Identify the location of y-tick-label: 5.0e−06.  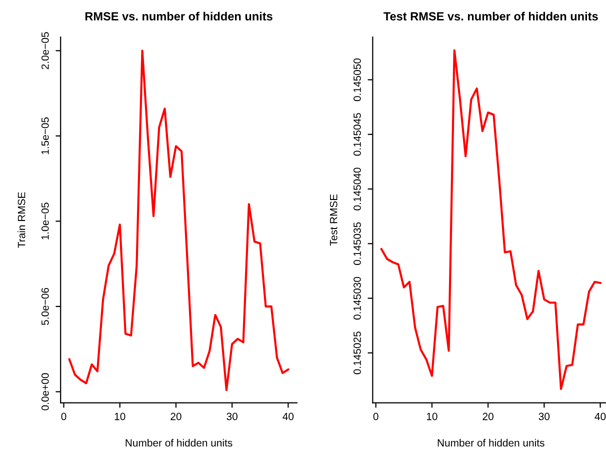
(45, 307).